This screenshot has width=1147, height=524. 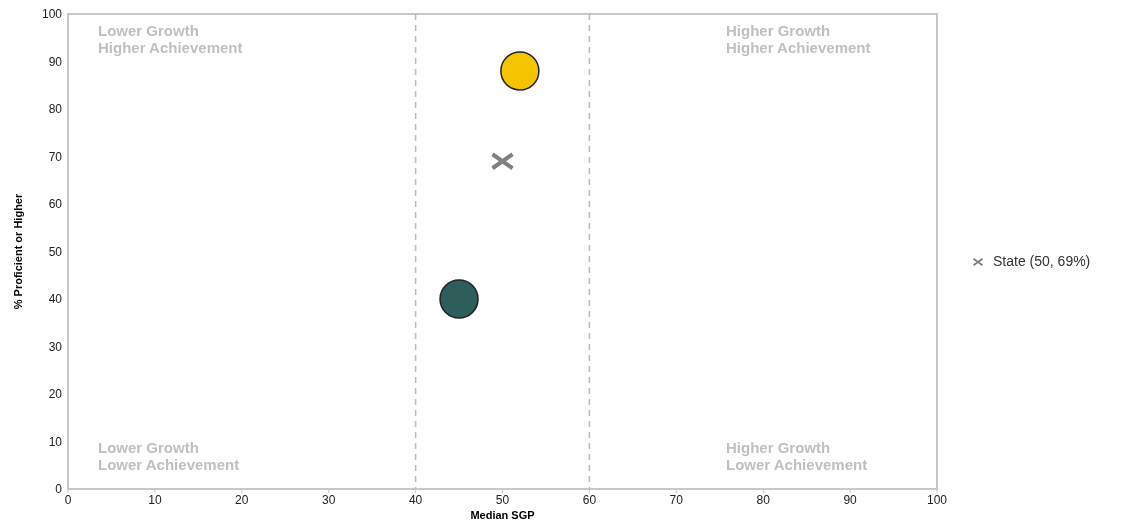 What do you see at coordinates (55, 109) in the screenshot?
I see `y-tick-label: 80` at bounding box center [55, 109].